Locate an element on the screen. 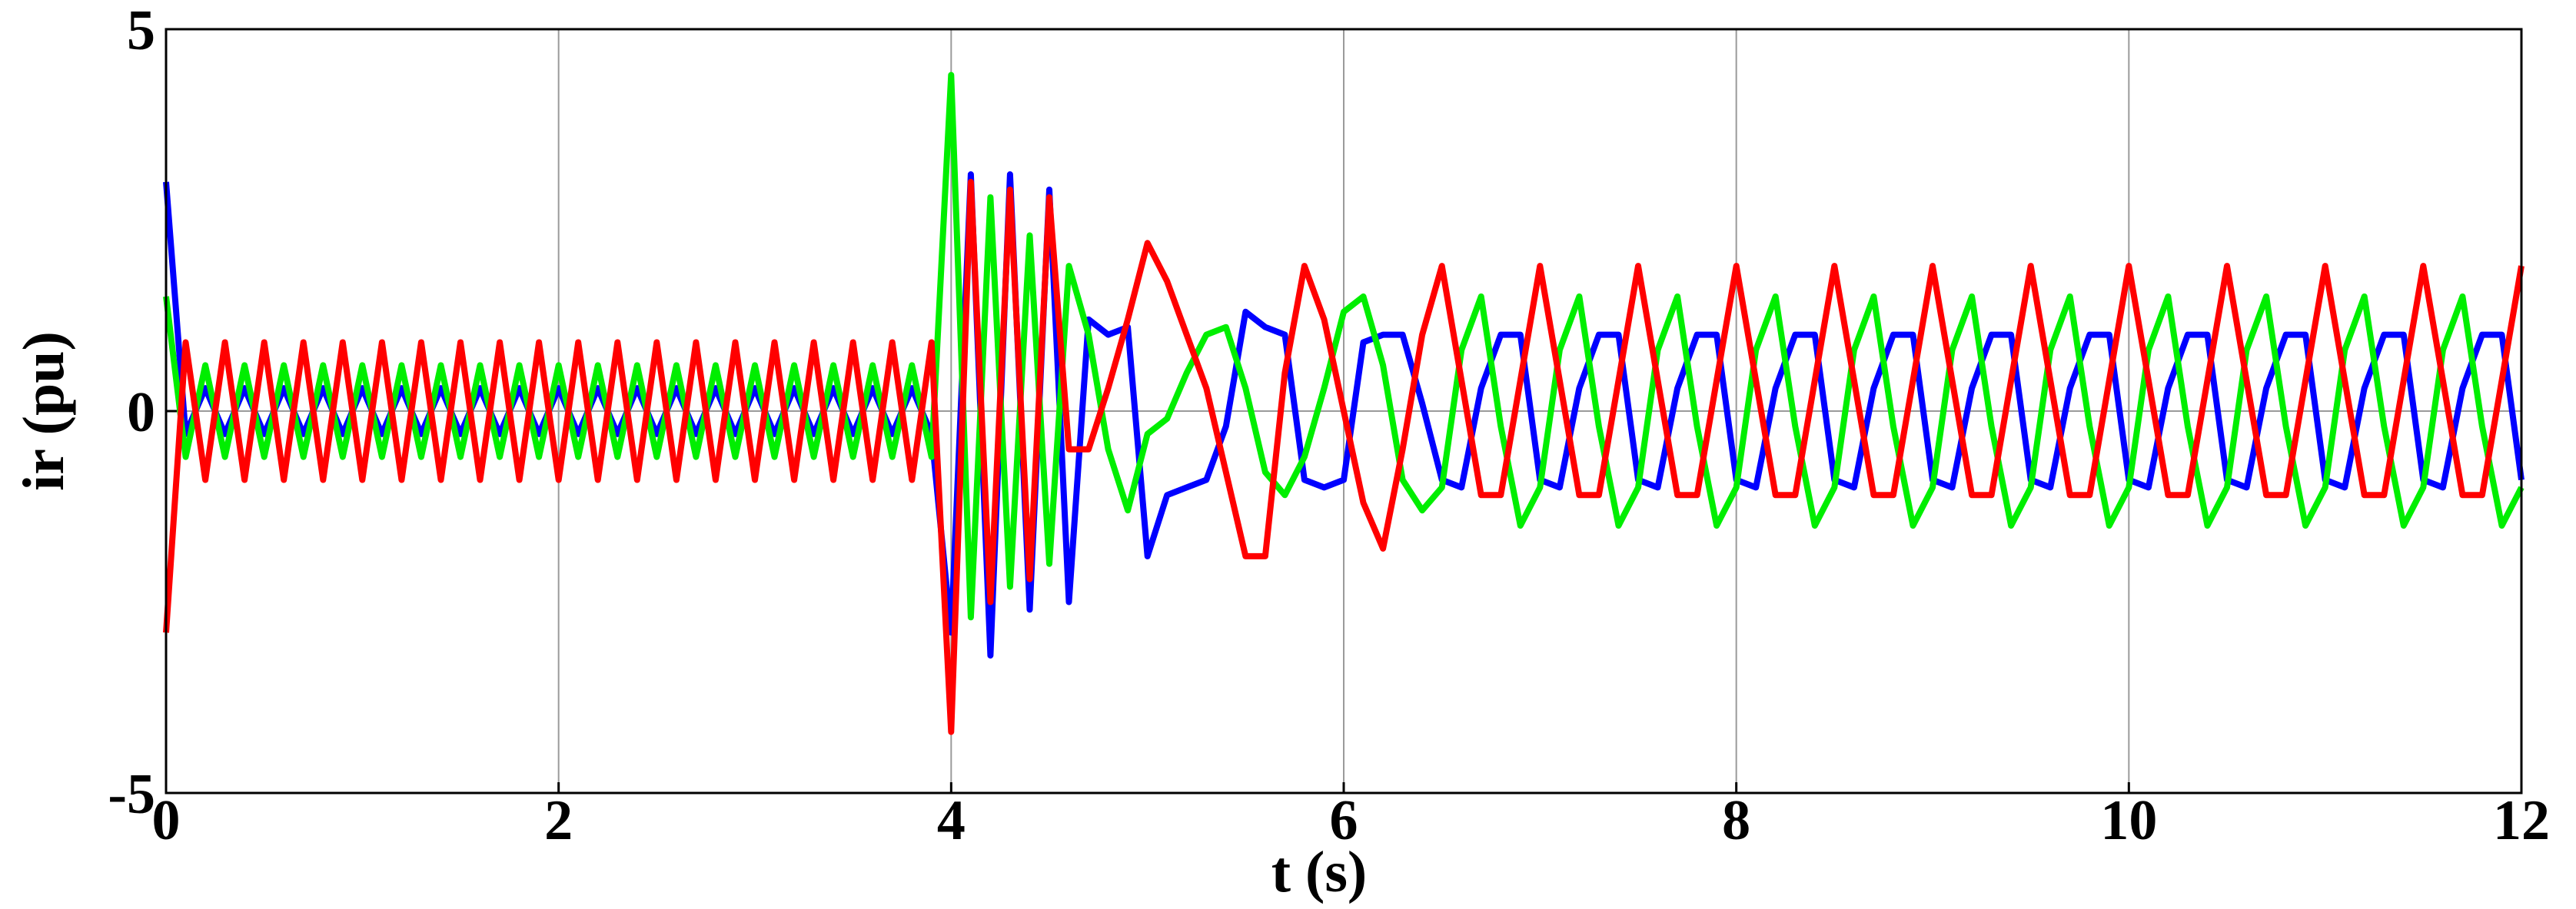  x-tick-label: 0 is located at coordinates (166, 821).